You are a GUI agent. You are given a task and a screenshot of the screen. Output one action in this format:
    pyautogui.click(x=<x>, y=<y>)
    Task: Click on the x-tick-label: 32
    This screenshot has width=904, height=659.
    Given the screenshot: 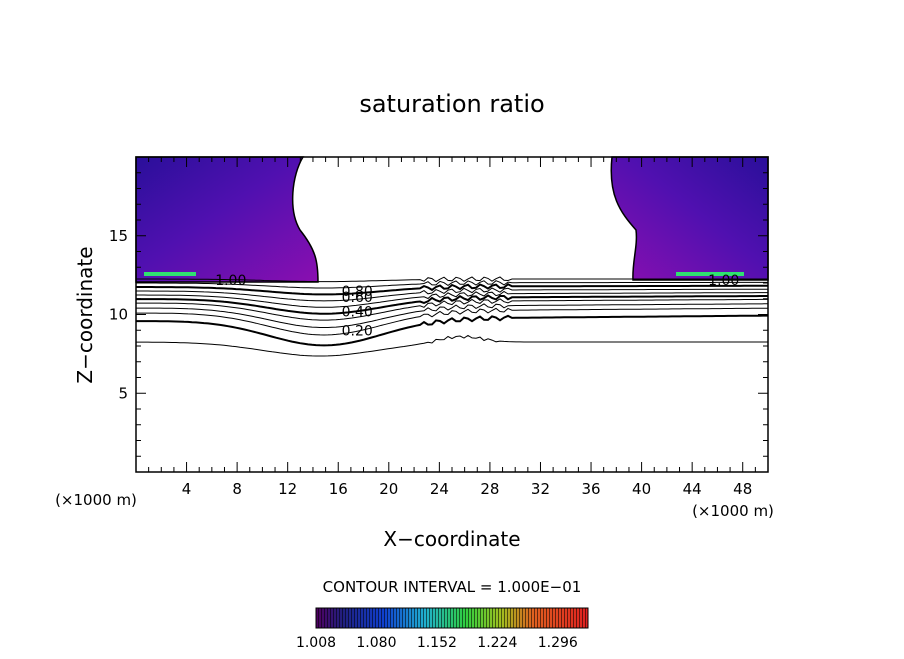 What is the action you would take?
    pyautogui.click(x=540, y=489)
    